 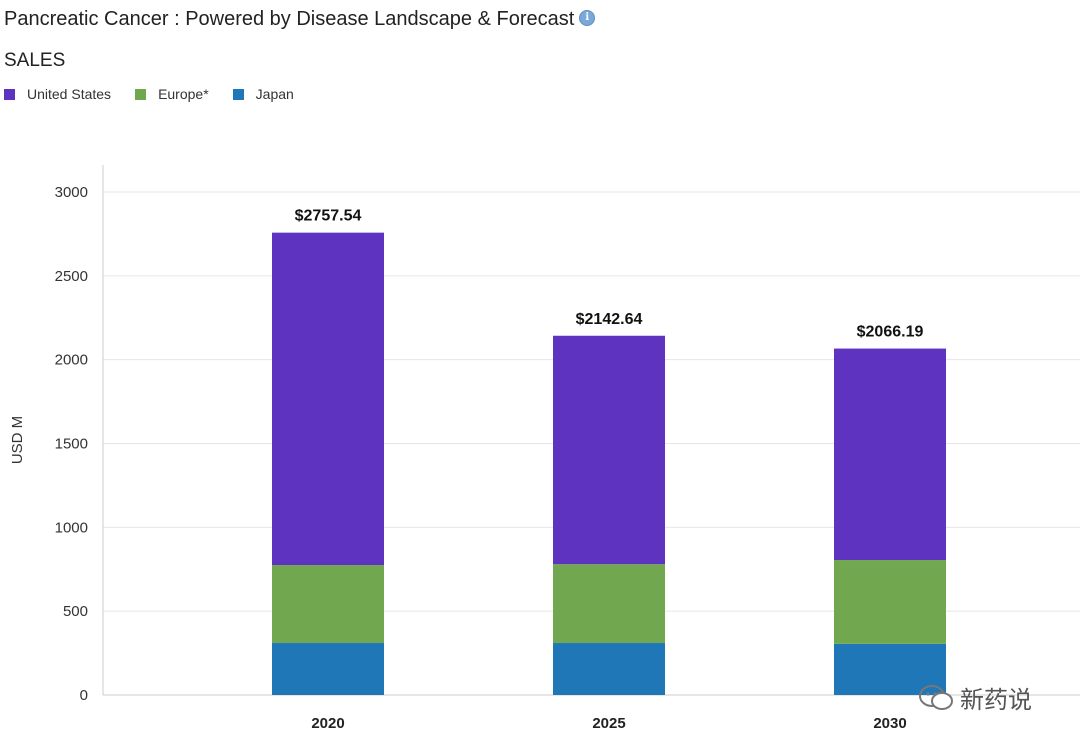 I want to click on bar-total-label: $2757.54, so click(x=328, y=216).